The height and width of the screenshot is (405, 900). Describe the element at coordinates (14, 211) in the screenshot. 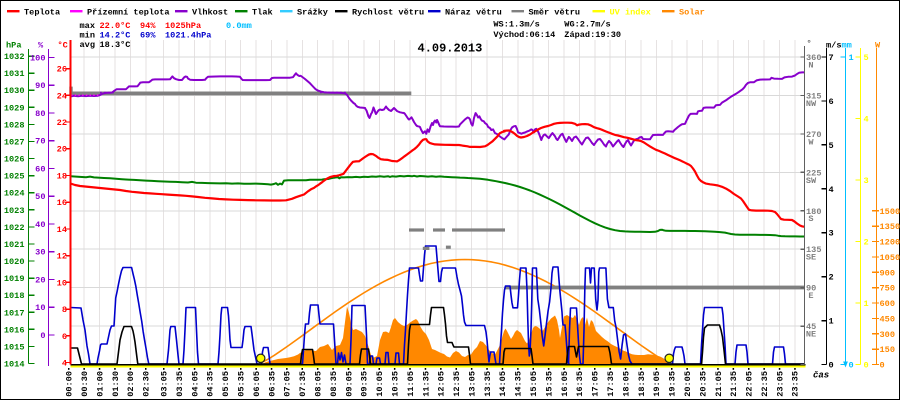

I see `svg-text: 1023` at that location.